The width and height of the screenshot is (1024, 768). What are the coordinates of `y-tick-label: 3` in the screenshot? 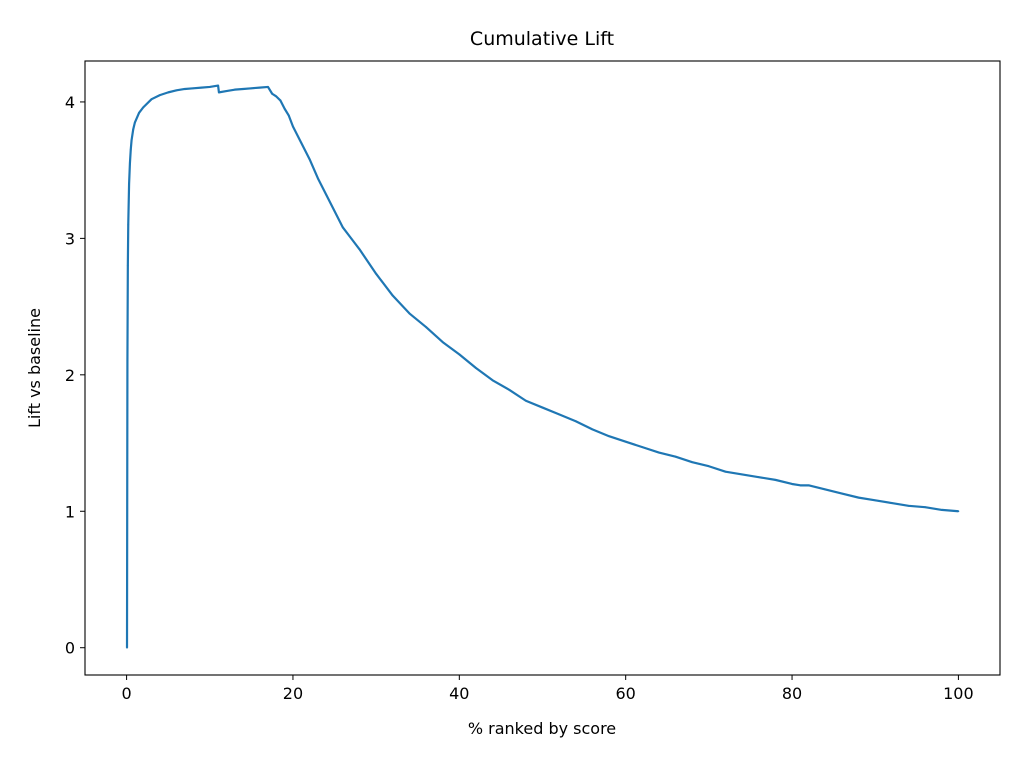 It's located at (70, 238).